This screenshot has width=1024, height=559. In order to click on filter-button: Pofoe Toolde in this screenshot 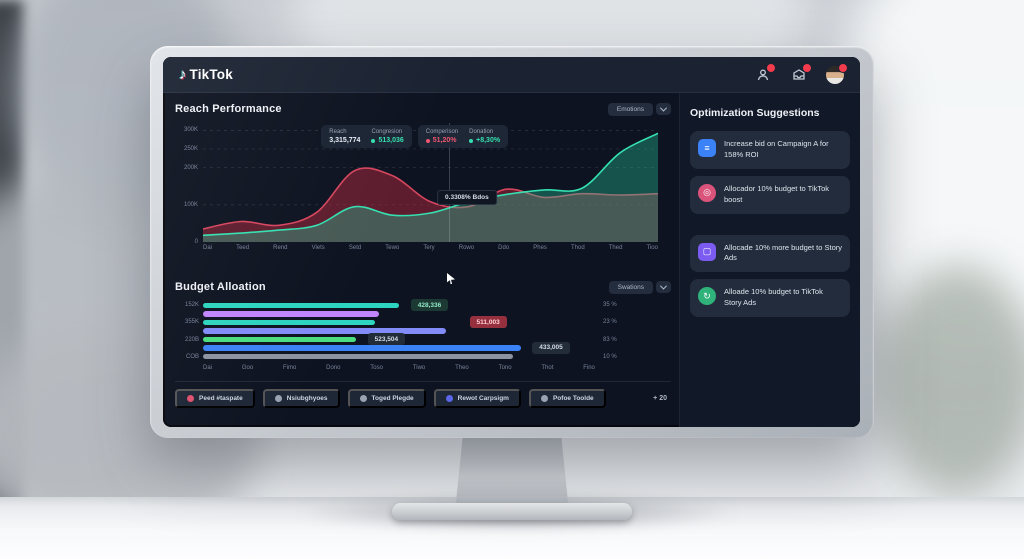, I will do `click(567, 398)`.